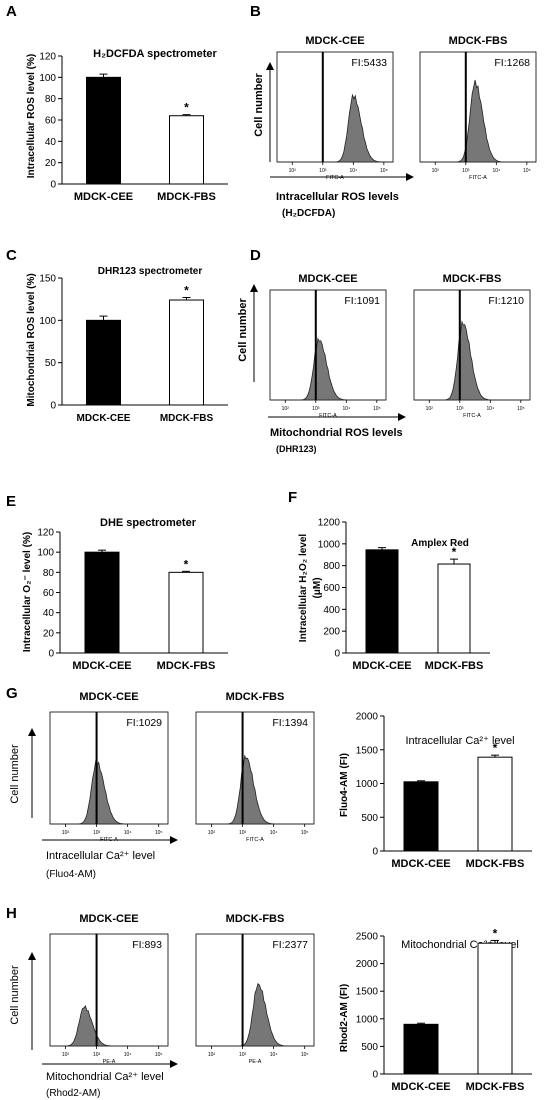 The width and height of the screenshot is (550, 1100). I want to click on y-tick-label: 600, so click(331, 588).